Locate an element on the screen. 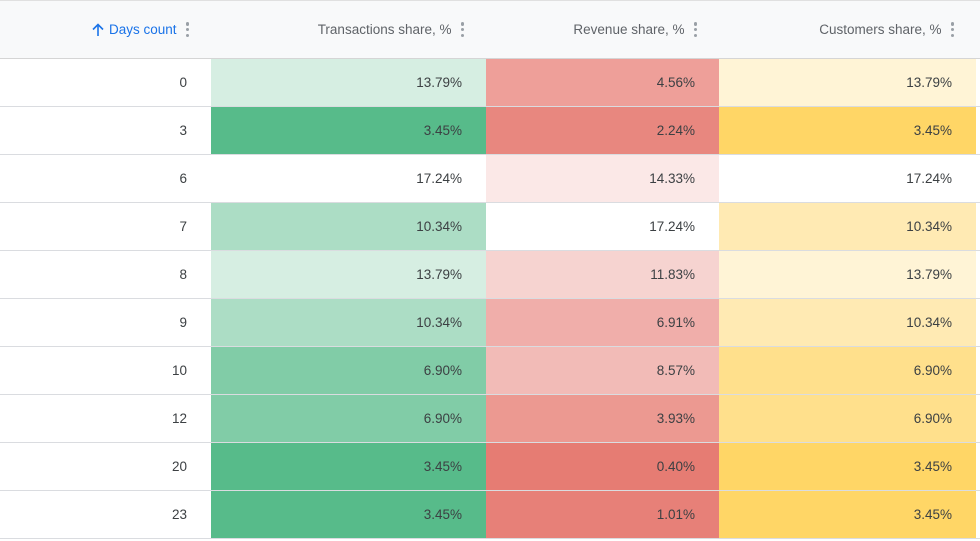 Image resolution: width=980 pixels, height=541 pixels. column-header-label: Customers share, % is located at coordinates (880, 29).